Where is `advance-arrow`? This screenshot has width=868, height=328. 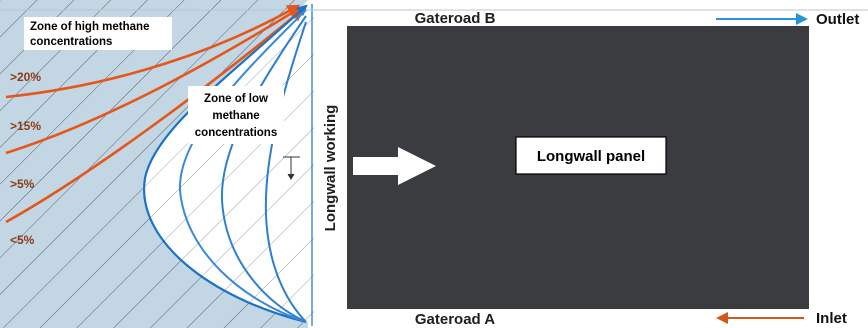
advance-arrow is located at coordinates (394, 166).